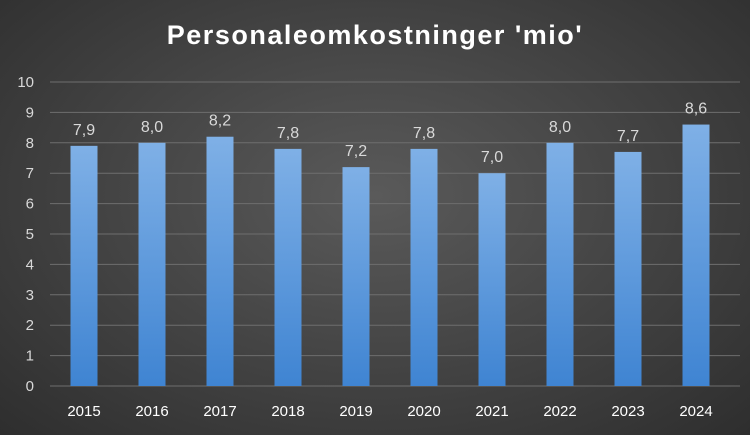 The image size is (750, 435). What do you see at coordinates (30, 325) in the screenshot?
I see `y-tick-label: 2` at bounding box center [30, 325].